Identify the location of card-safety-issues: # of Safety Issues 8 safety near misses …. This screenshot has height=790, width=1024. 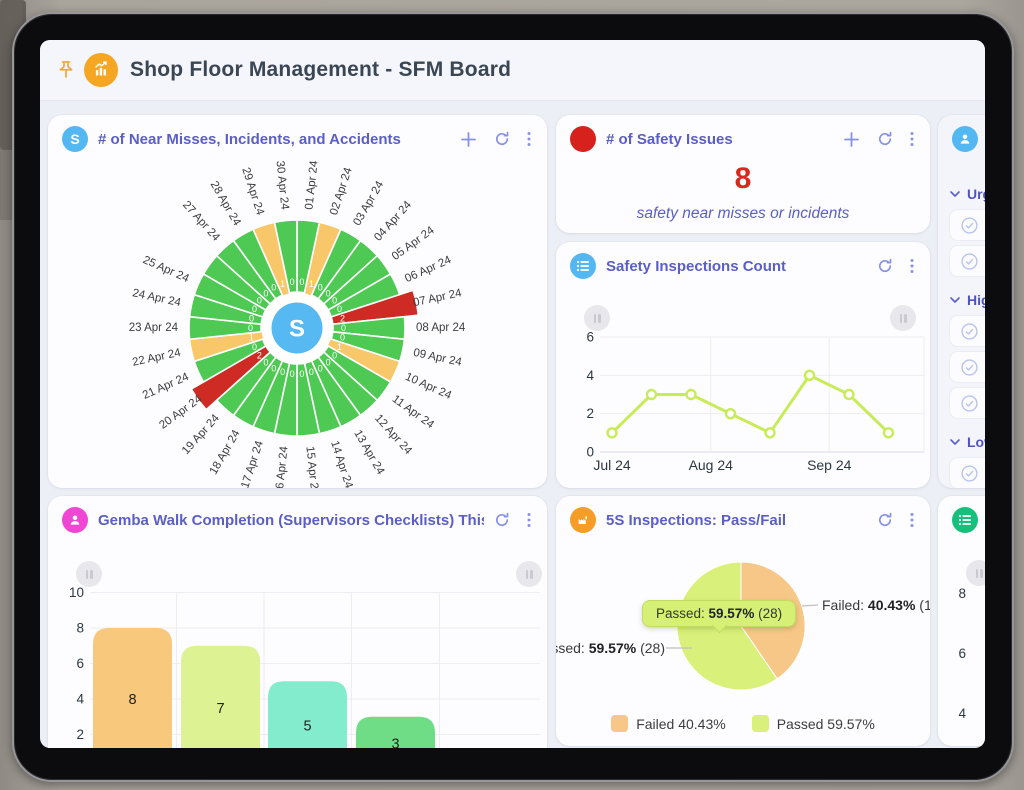
(743, 174).